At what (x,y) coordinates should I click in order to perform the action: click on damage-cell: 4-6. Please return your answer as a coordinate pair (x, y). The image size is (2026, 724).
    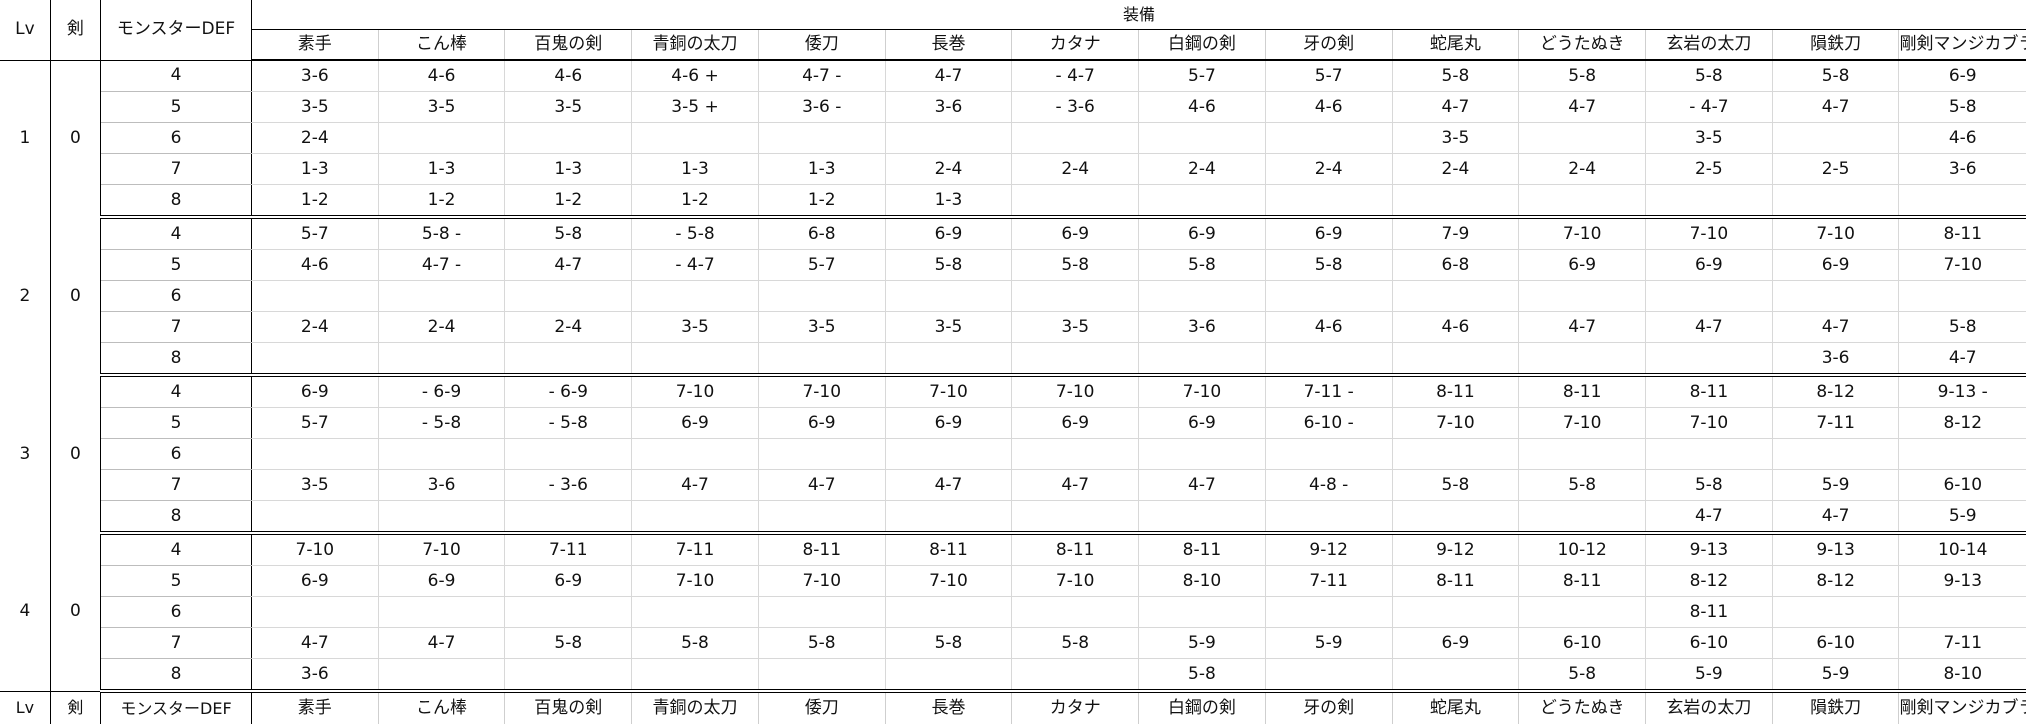
    Looking at the image, I should click on (441, 76).